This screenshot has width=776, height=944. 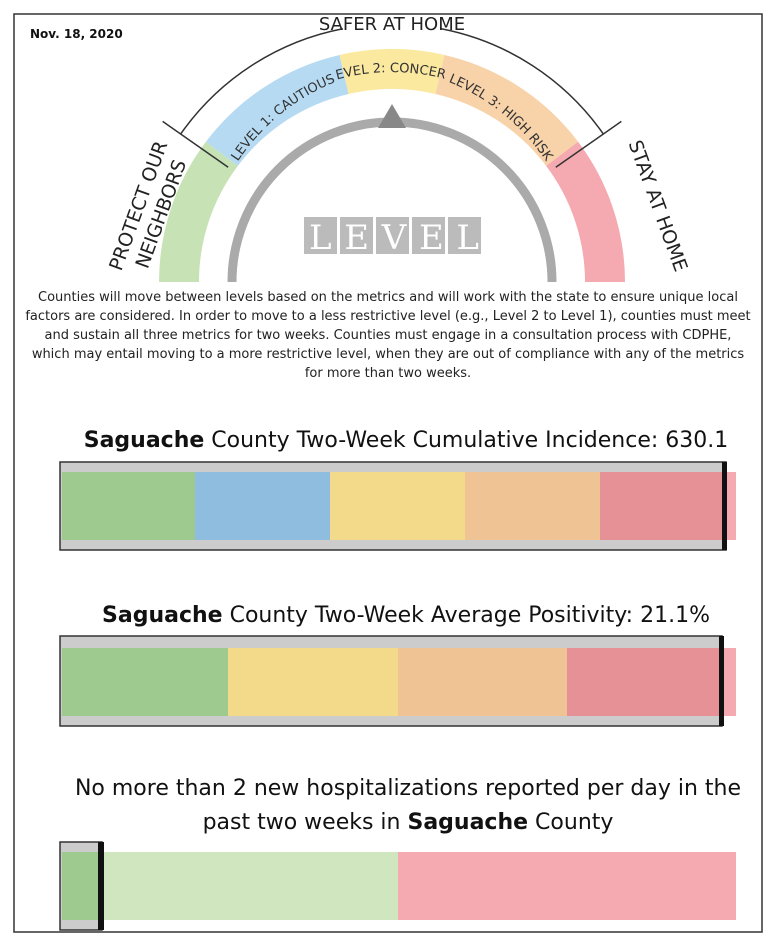 I want to click on level-label: LEVEL 2: CONCERN, so click(x=223, y=41).